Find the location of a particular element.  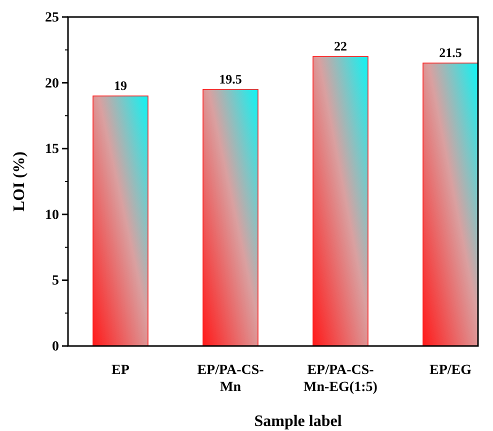

x-tick-label: EP/PA-CS-Mn is located at coordinates (230, 379).